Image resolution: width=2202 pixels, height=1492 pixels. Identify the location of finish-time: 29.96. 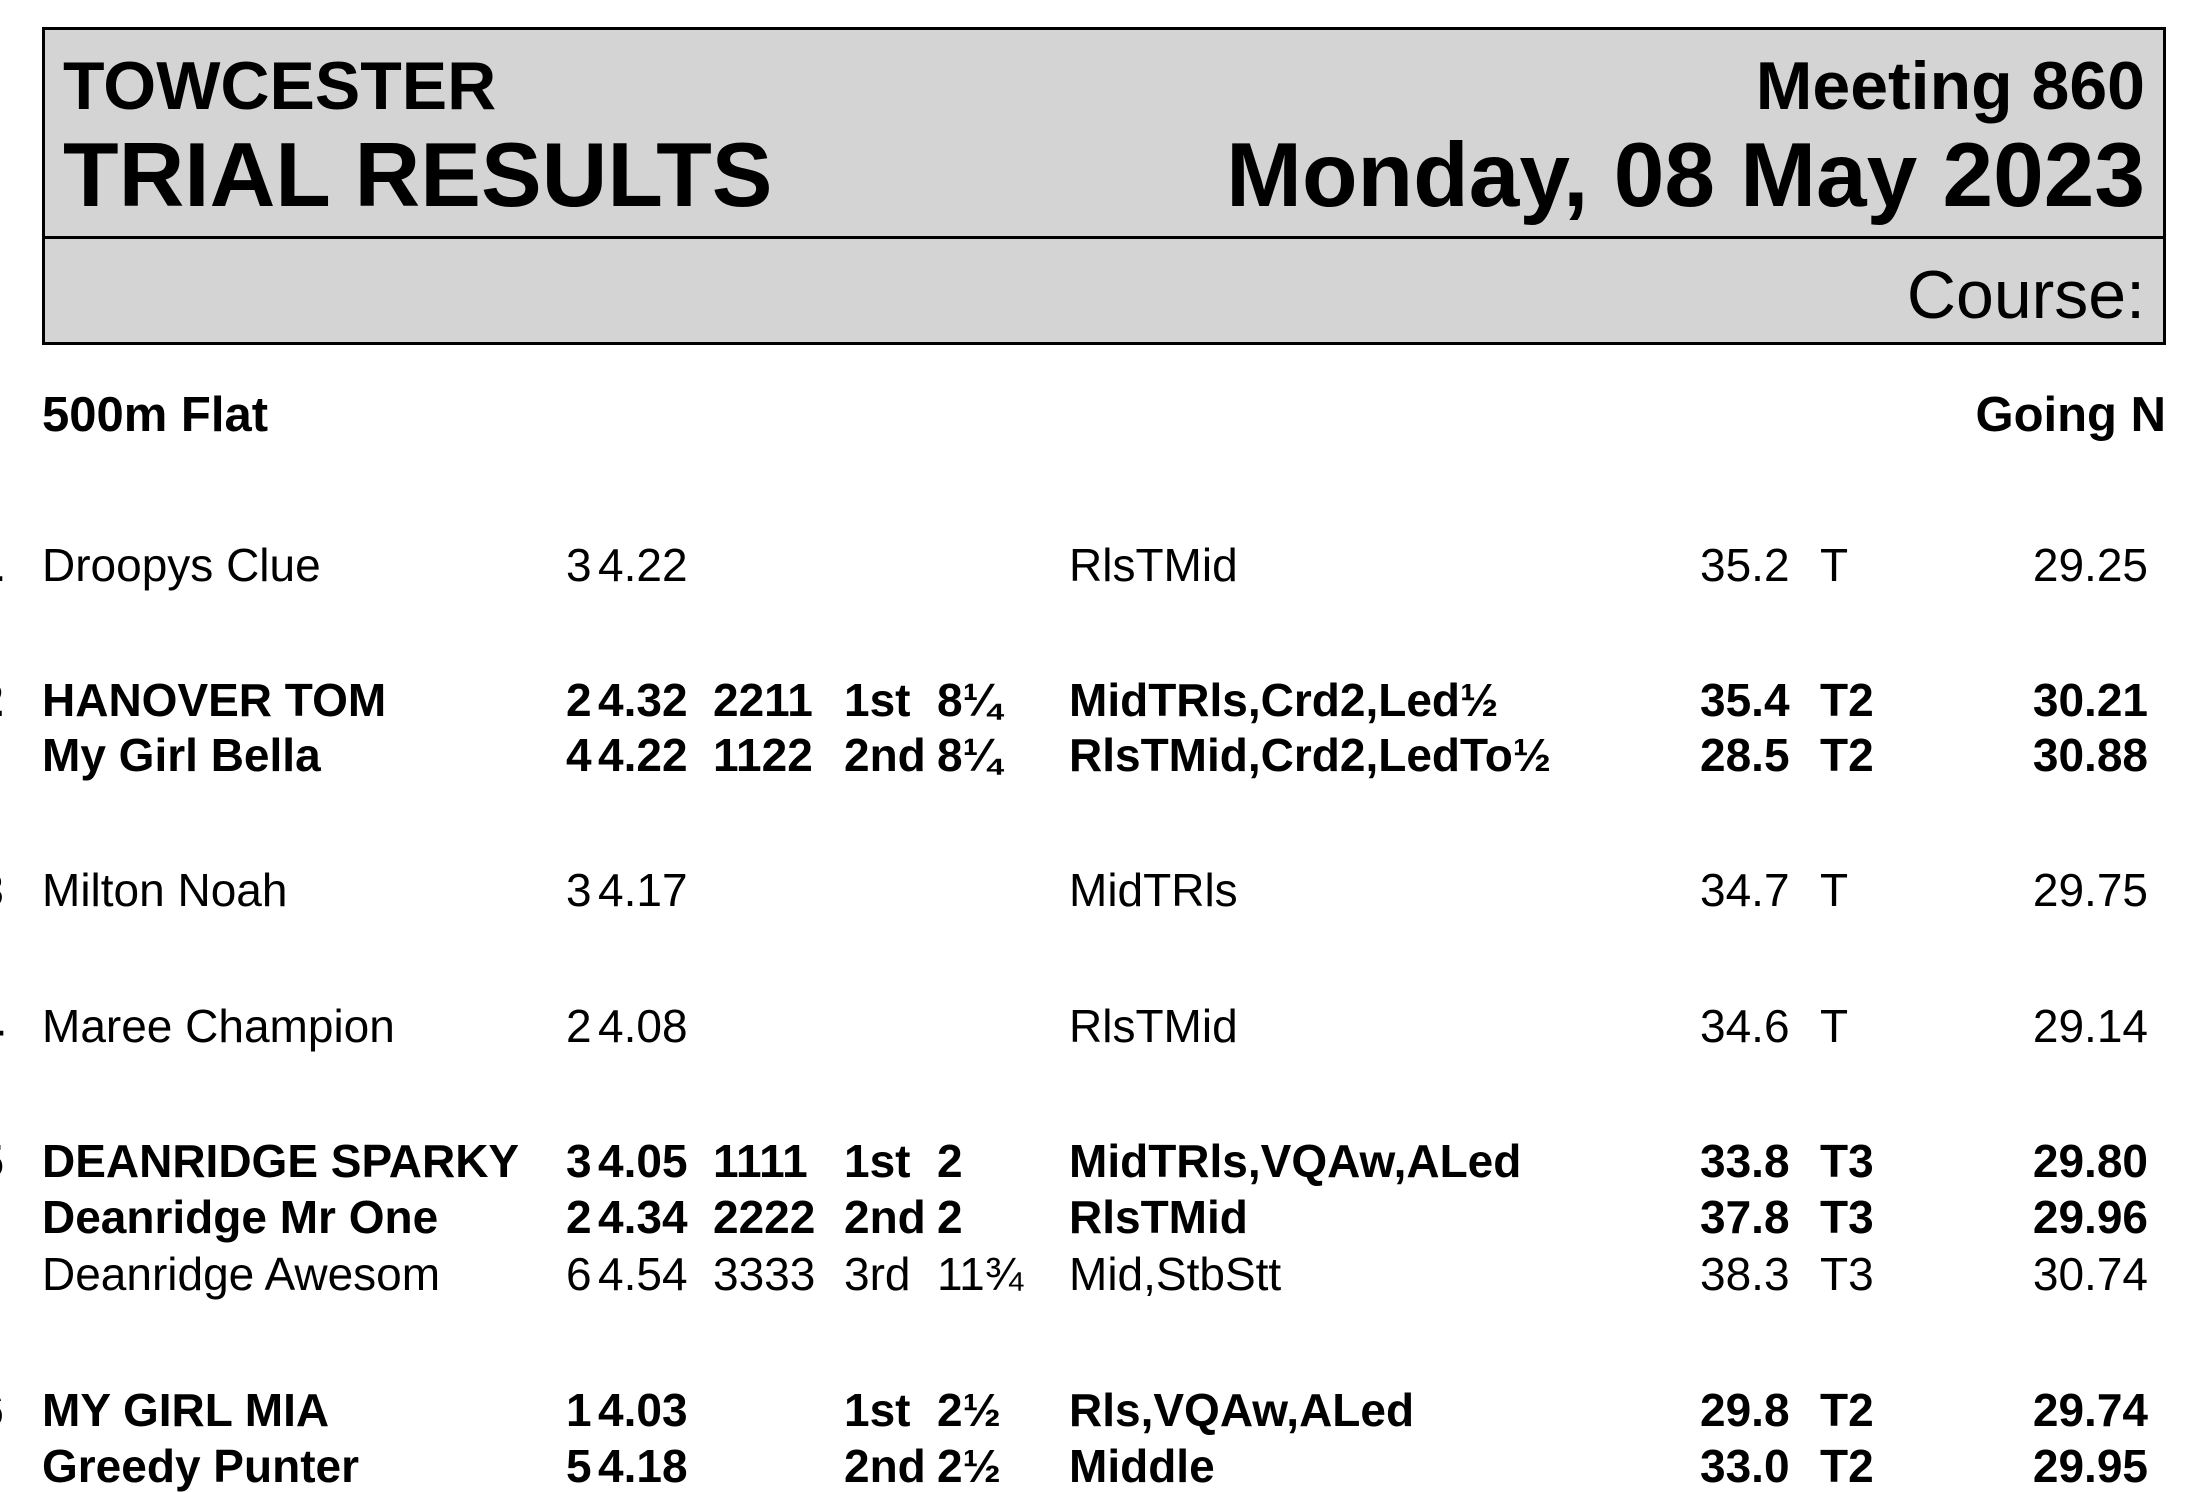
(2090, 1217).